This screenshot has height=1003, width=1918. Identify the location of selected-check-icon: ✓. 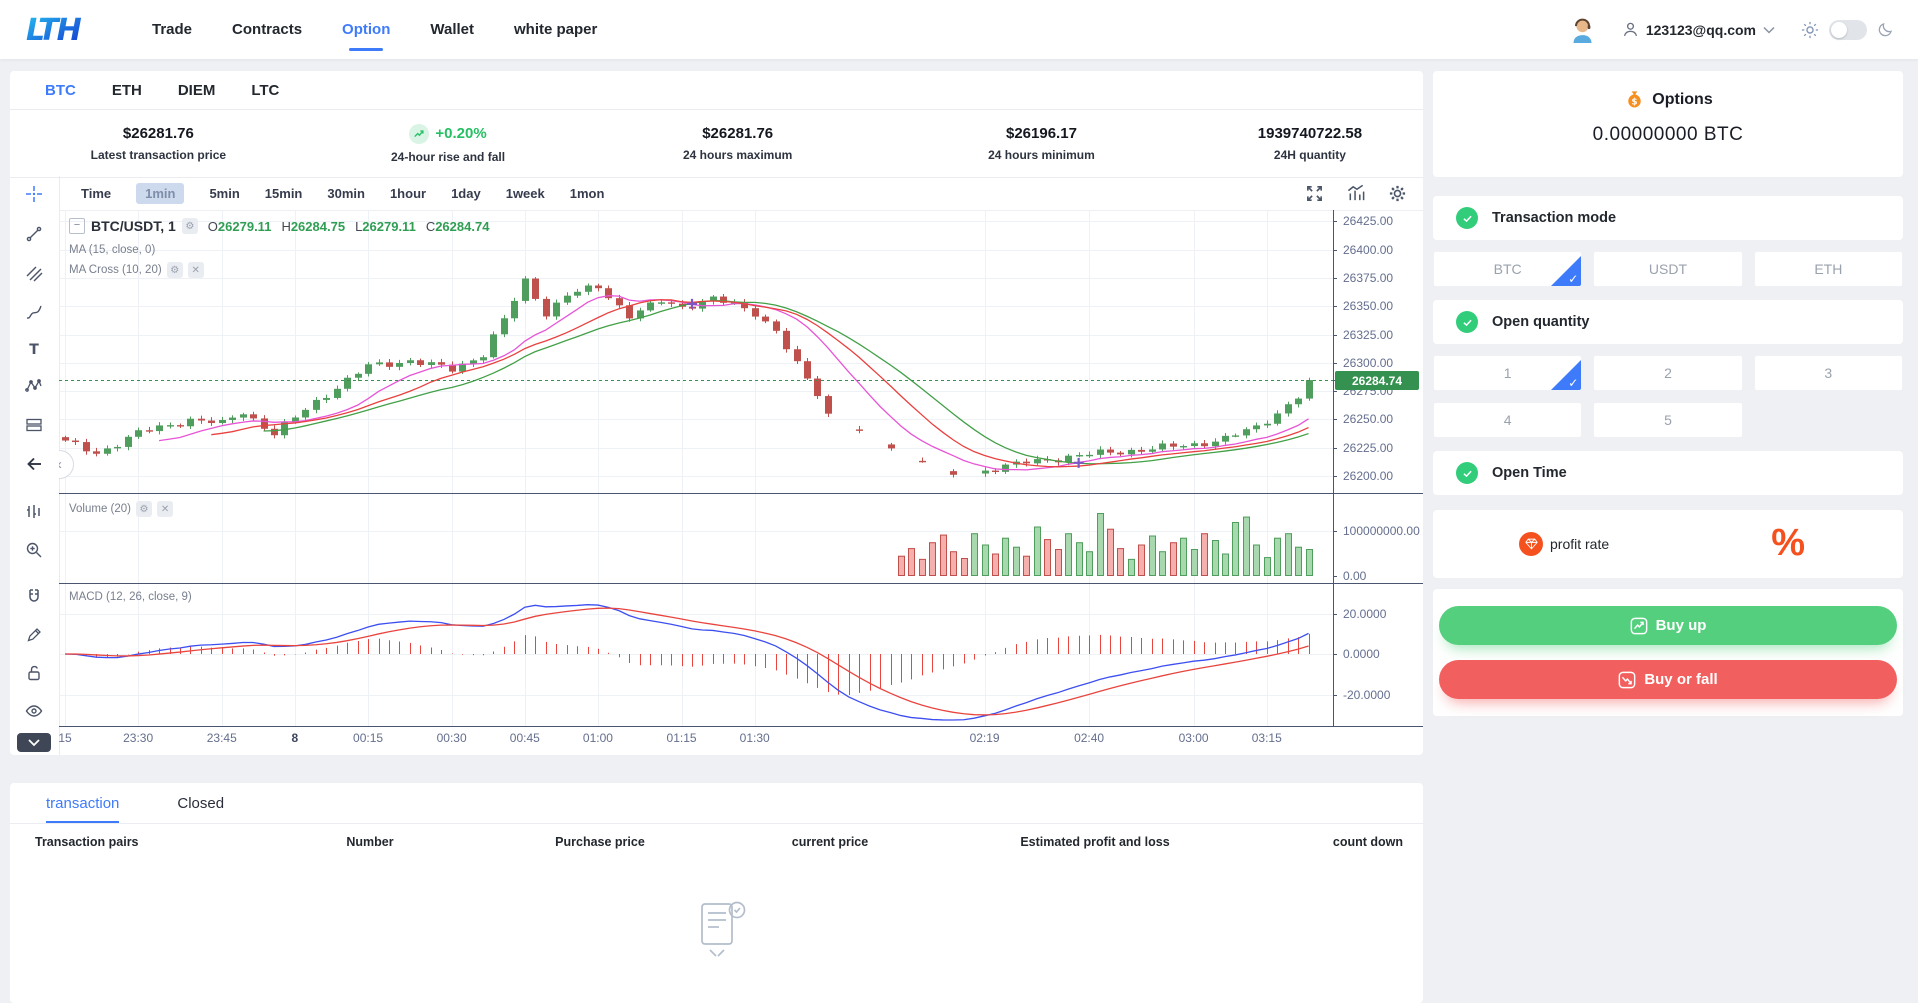
(1573, 383).